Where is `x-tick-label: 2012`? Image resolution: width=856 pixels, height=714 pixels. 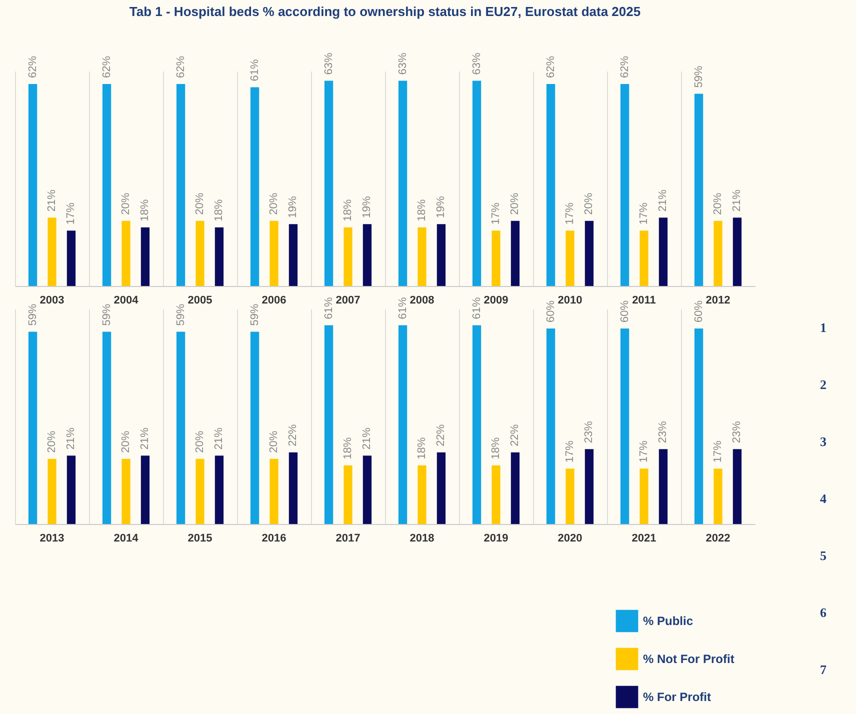
x-tick-label: 2012 is located at coordinates (718, 300).